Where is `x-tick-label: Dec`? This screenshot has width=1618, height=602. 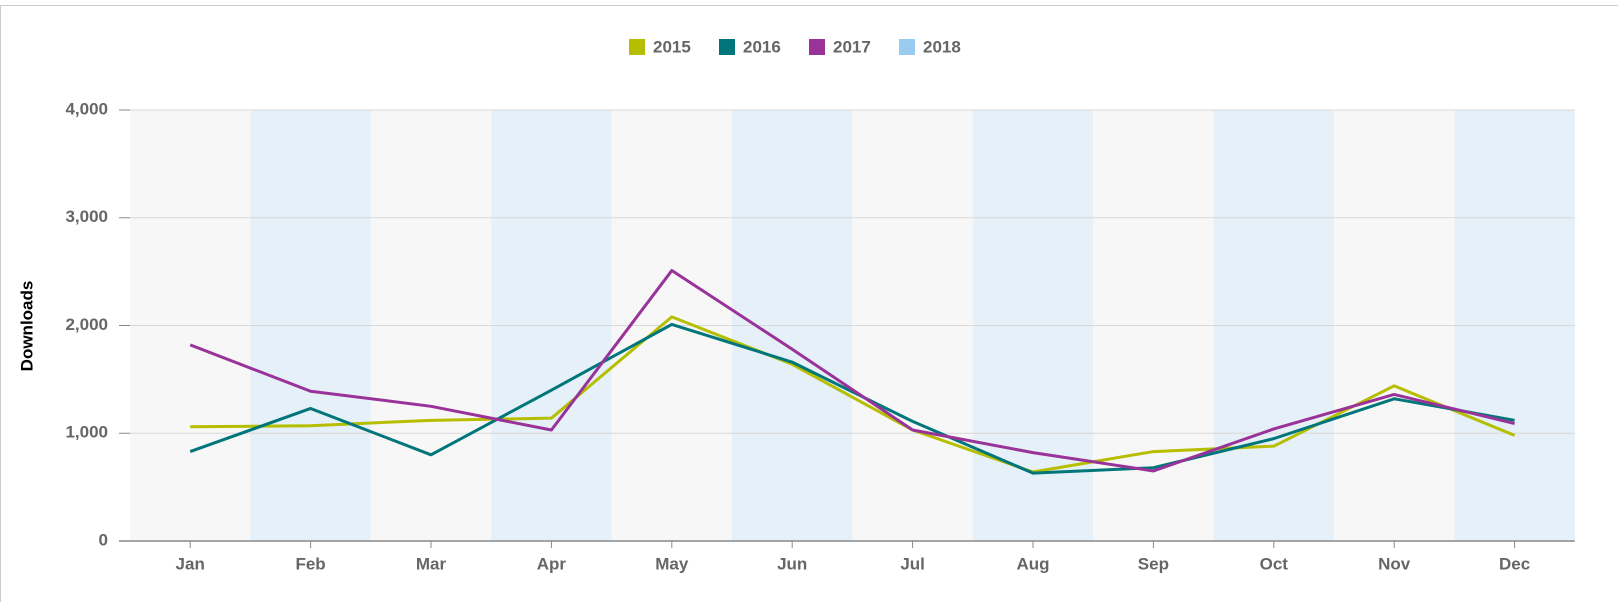 x-tick-label: Dec is located at coordinates (1514, 563).